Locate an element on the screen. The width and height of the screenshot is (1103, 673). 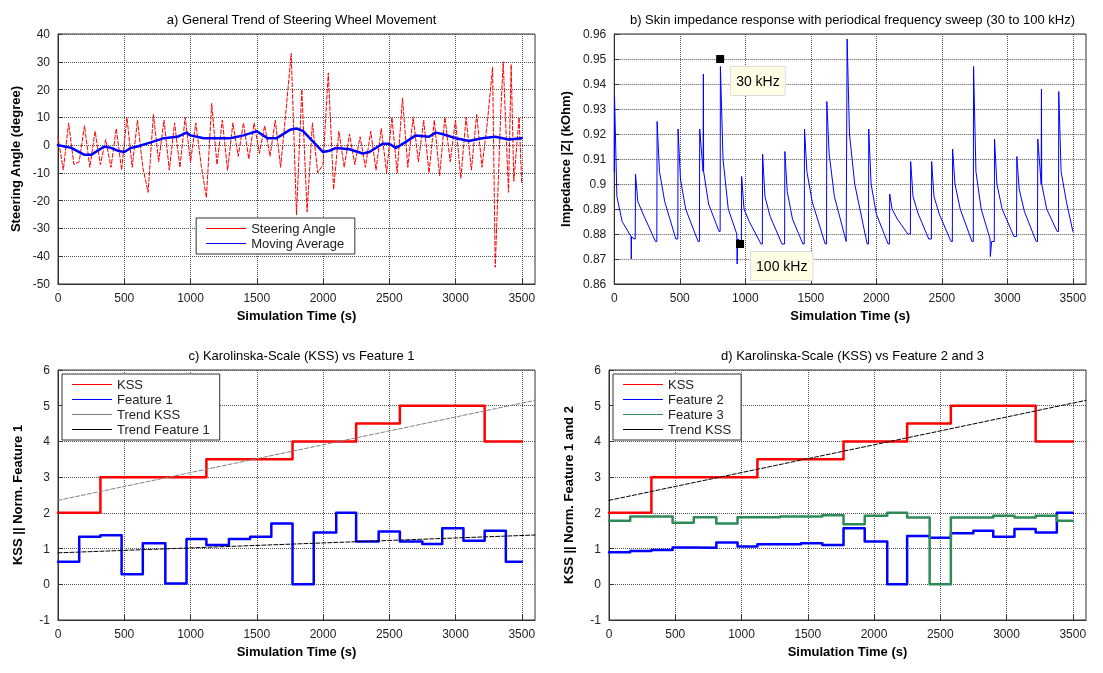
y-tick-label: 0.88 is located at coordinates (594, 234).